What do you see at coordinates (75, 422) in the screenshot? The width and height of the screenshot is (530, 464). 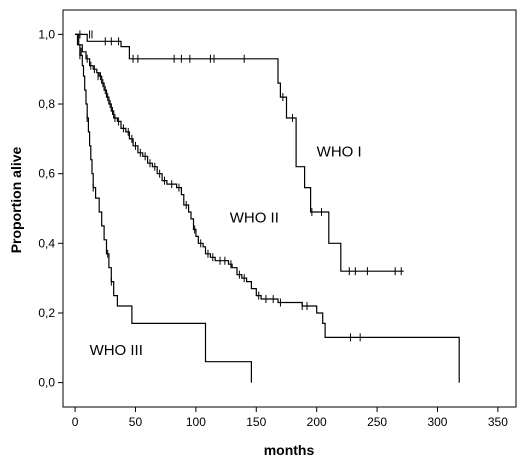 I see `x-tick-label: 0` at bounding box center [75, 422].